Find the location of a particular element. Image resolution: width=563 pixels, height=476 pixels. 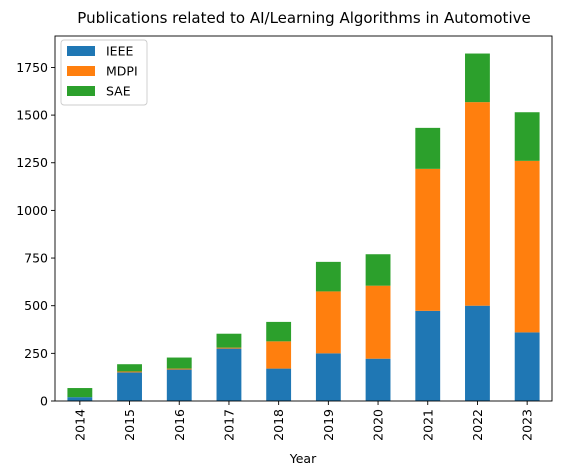

bar-sae-2020 is located at coordinates (378, 270).